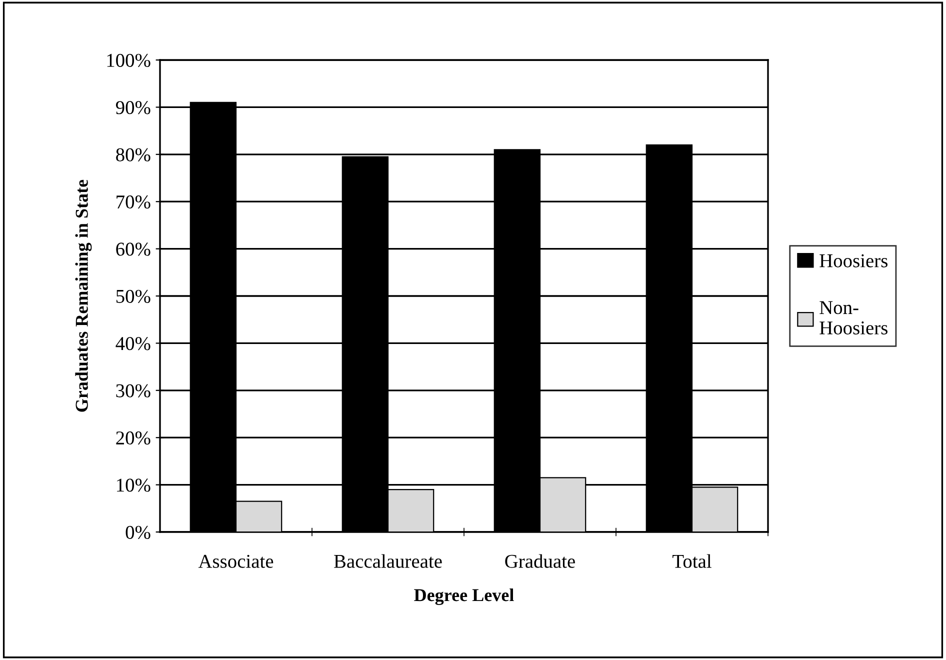  What do you see at coordinates (133, 485) in the screenshot?
I see `y-tick-label: 10%` at bounding box center [133, 485].